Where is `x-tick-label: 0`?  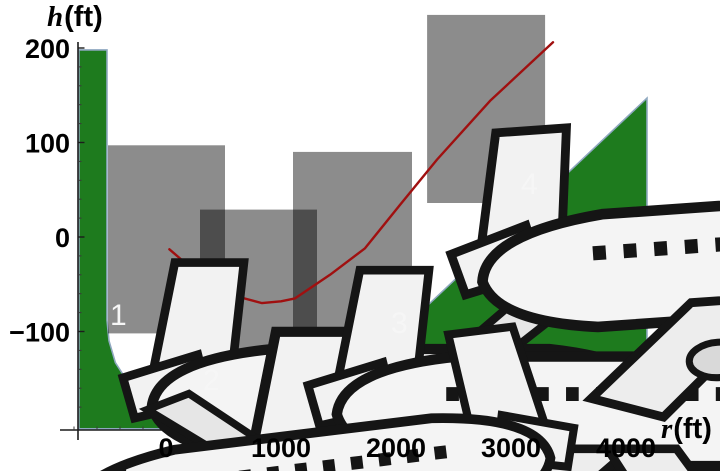
x-tick-label: 0 is located at coordinates (165, 448).